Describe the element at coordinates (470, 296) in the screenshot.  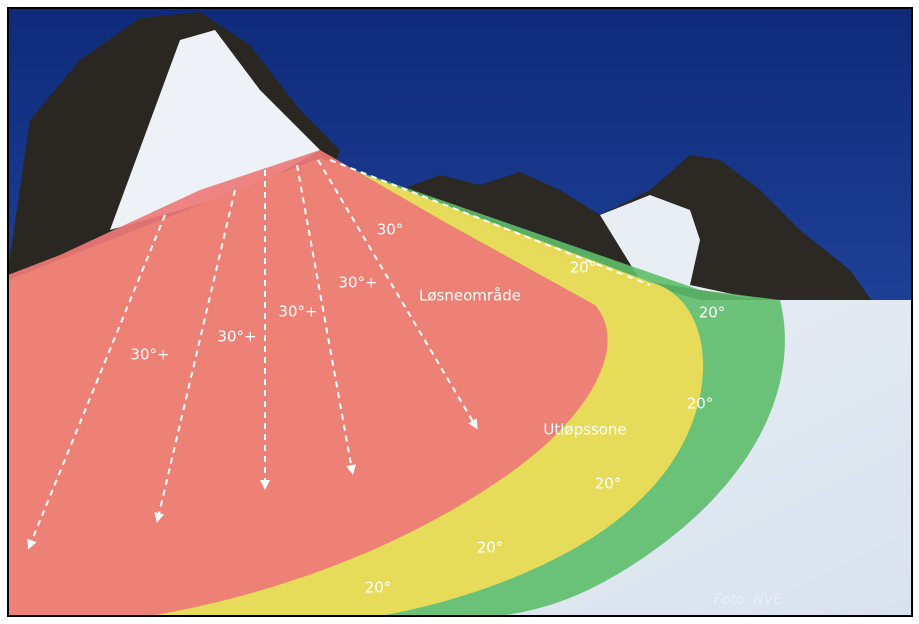
I see `zone-name: Løsneområde` at that location.